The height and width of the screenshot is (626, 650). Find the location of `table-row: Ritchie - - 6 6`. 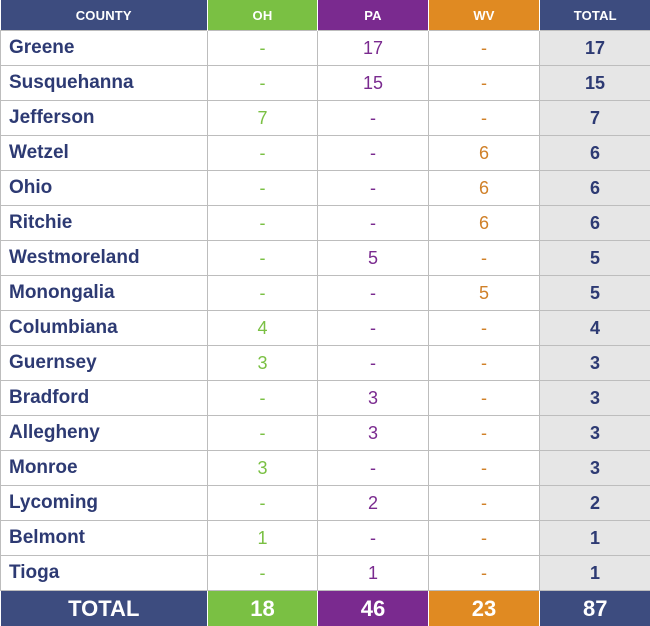

table-row: Ritchie - - 6 6 is located at coordinates (325, 223).